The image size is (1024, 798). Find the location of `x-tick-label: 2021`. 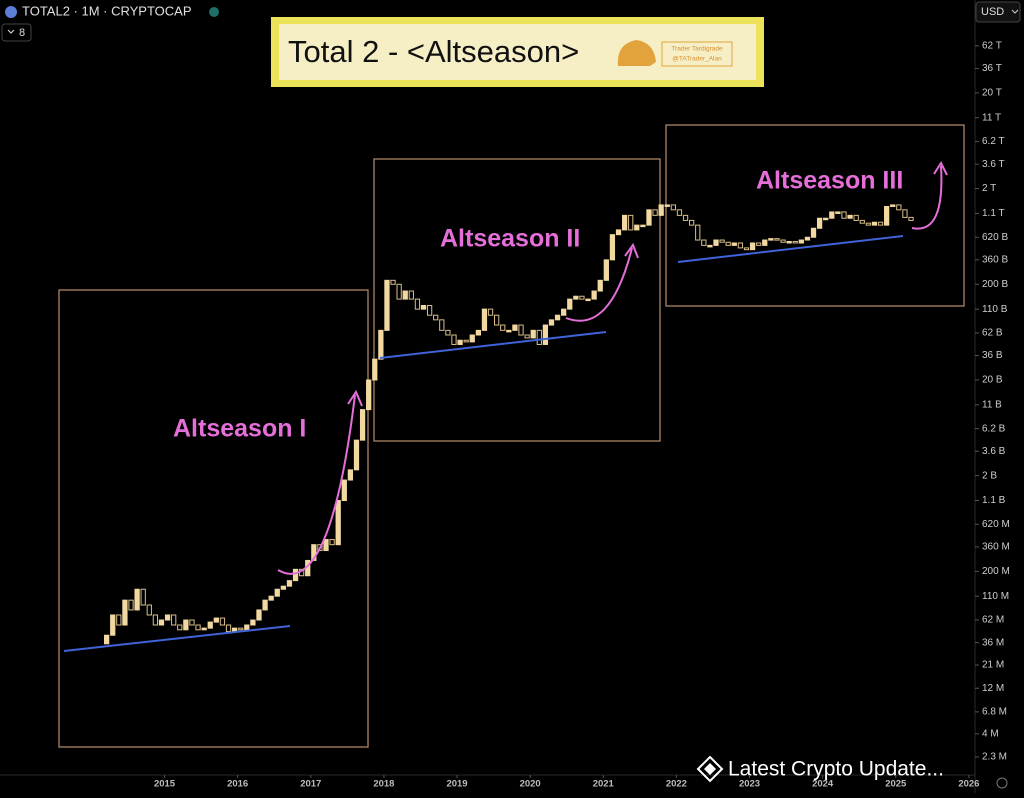

x-tick-label: 2021 is located at coordinates (604, 784).